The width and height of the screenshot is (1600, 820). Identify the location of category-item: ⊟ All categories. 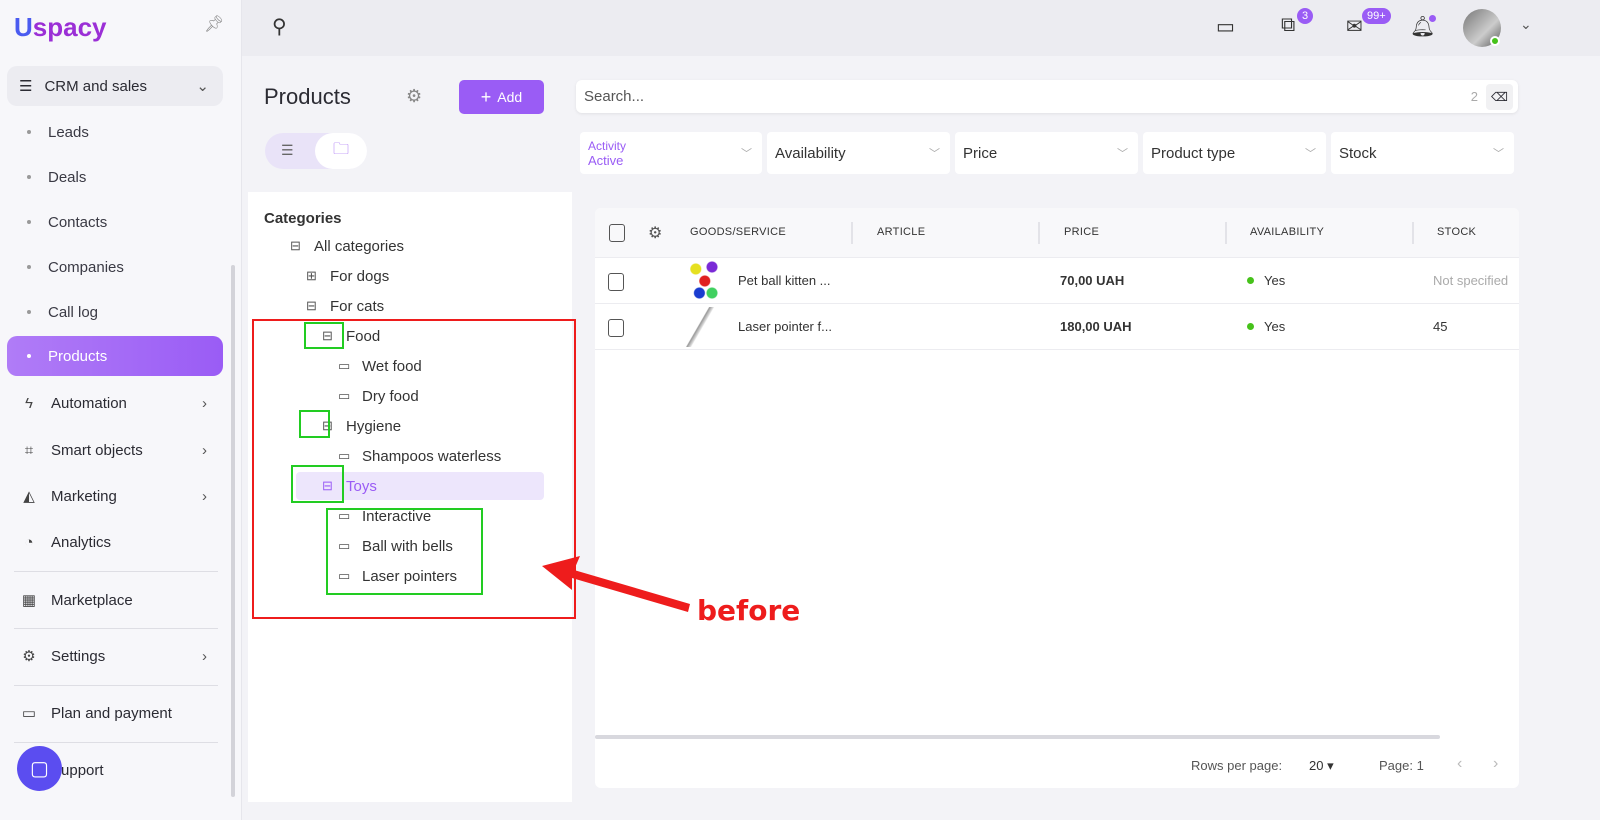
(347, 246).